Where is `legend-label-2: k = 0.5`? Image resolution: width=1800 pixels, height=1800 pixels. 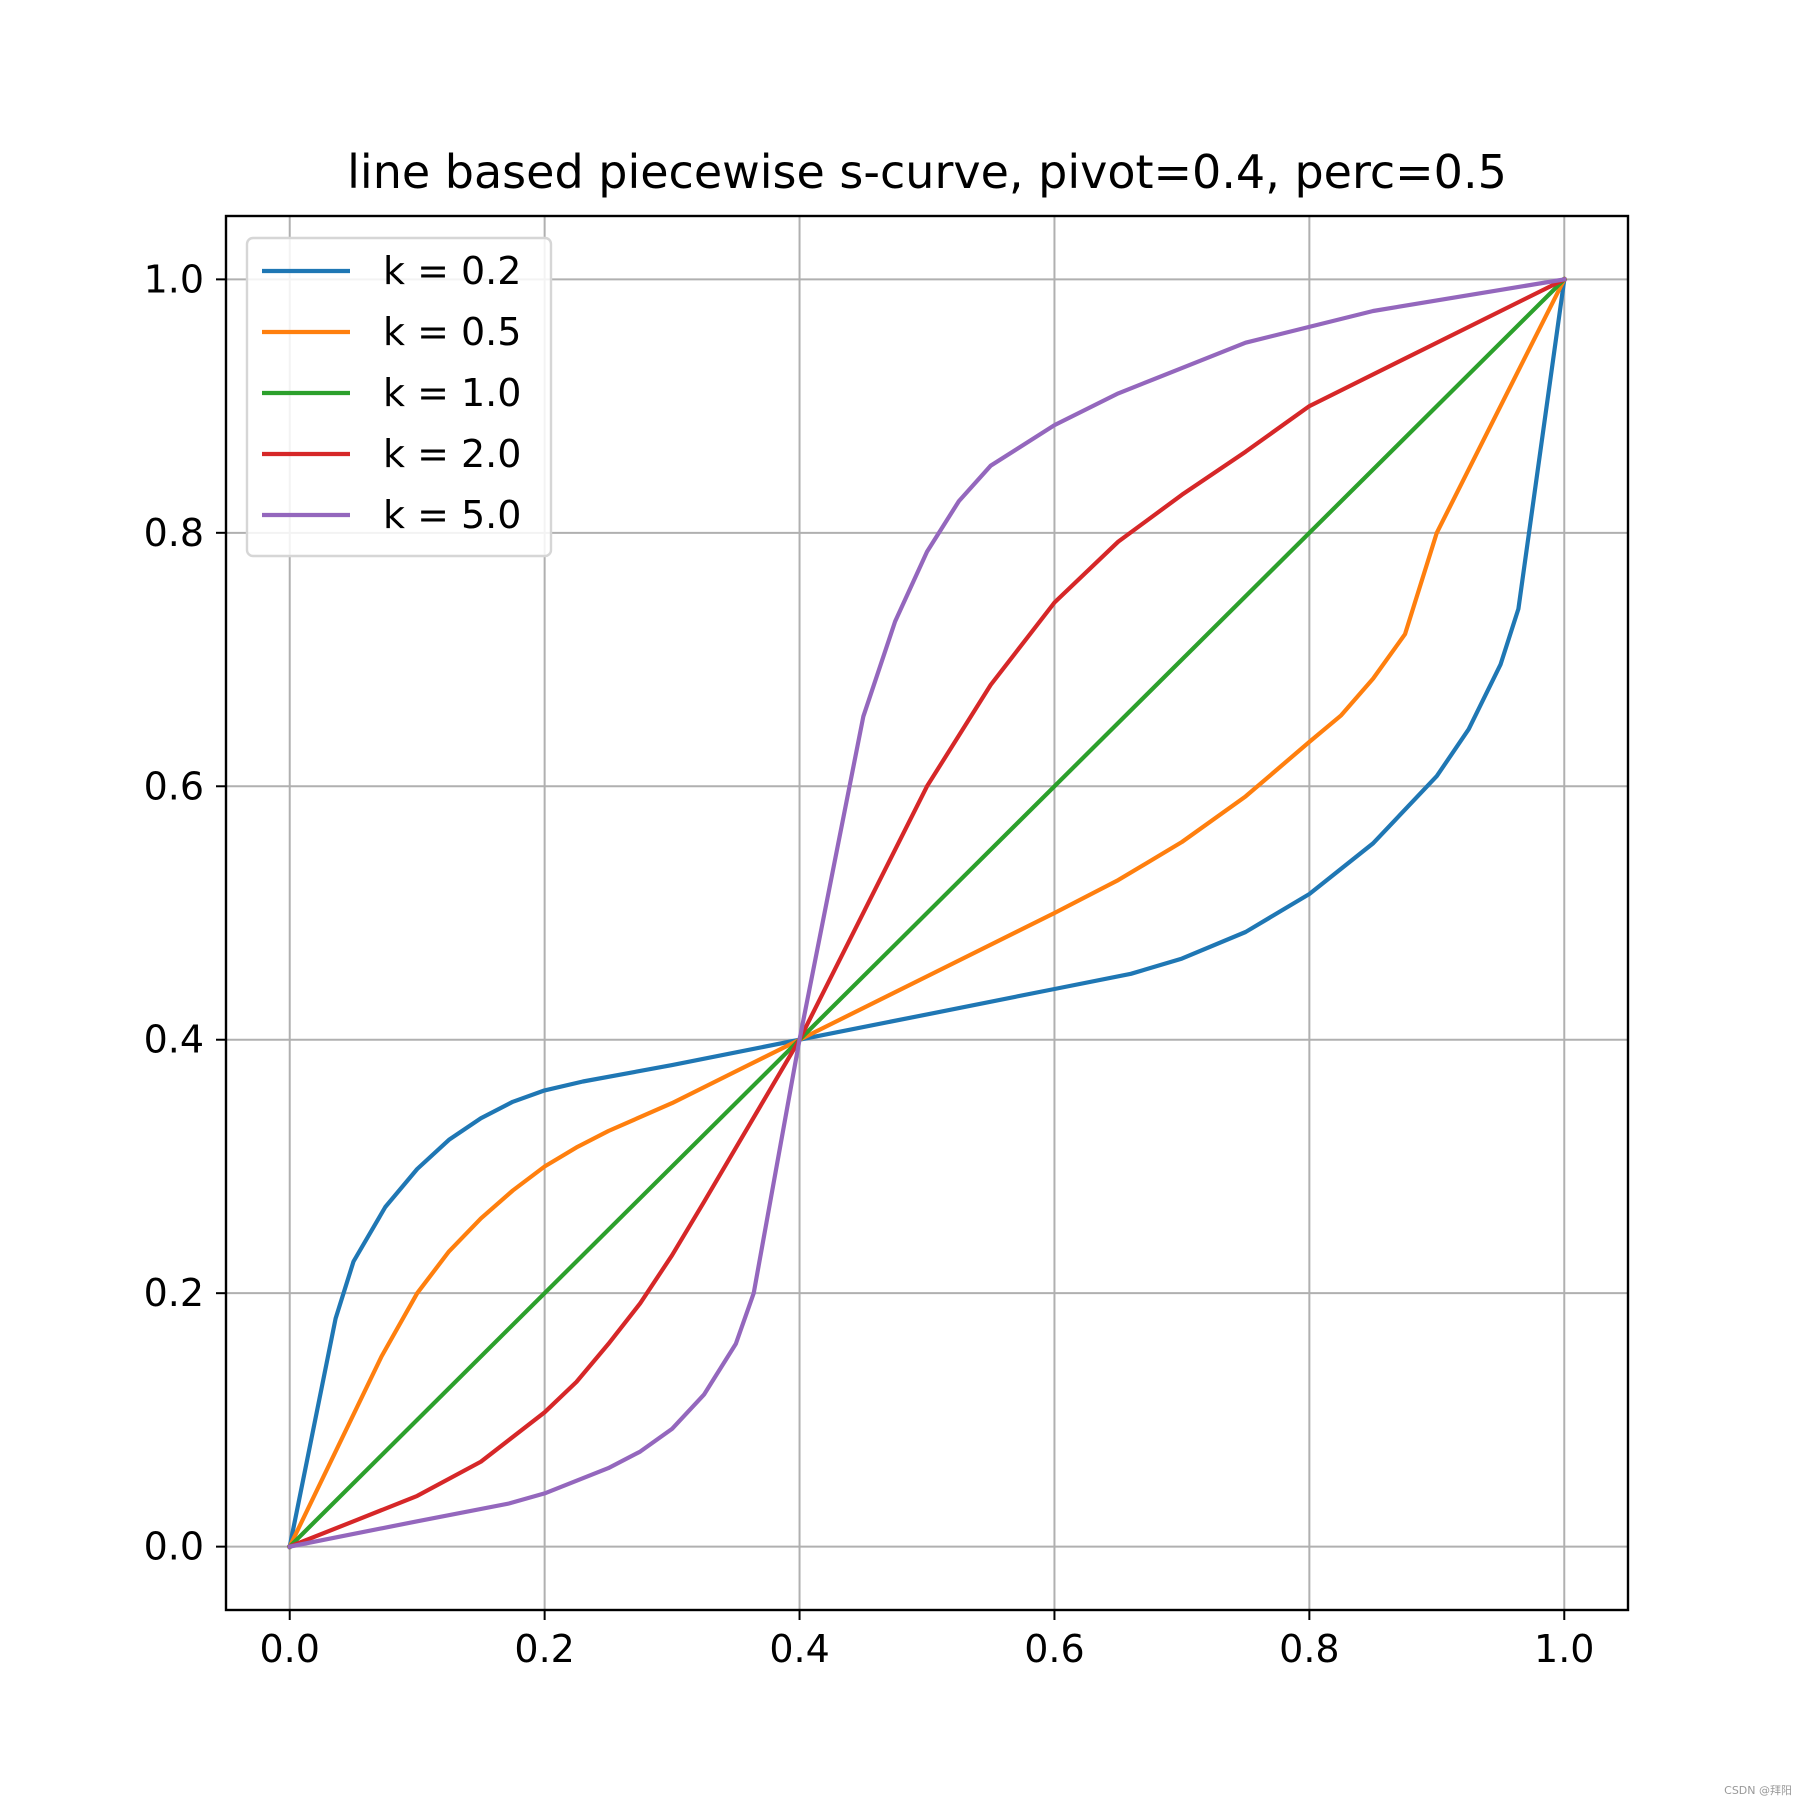 legend-label-2: k = 0.5 is located at coordinates (452, 332).